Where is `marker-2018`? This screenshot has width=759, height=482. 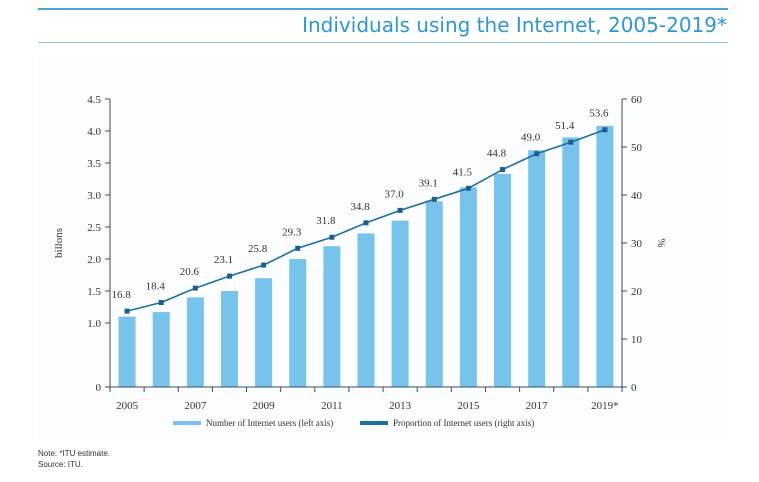
marker-2018 is located at coordinates (571, 142).